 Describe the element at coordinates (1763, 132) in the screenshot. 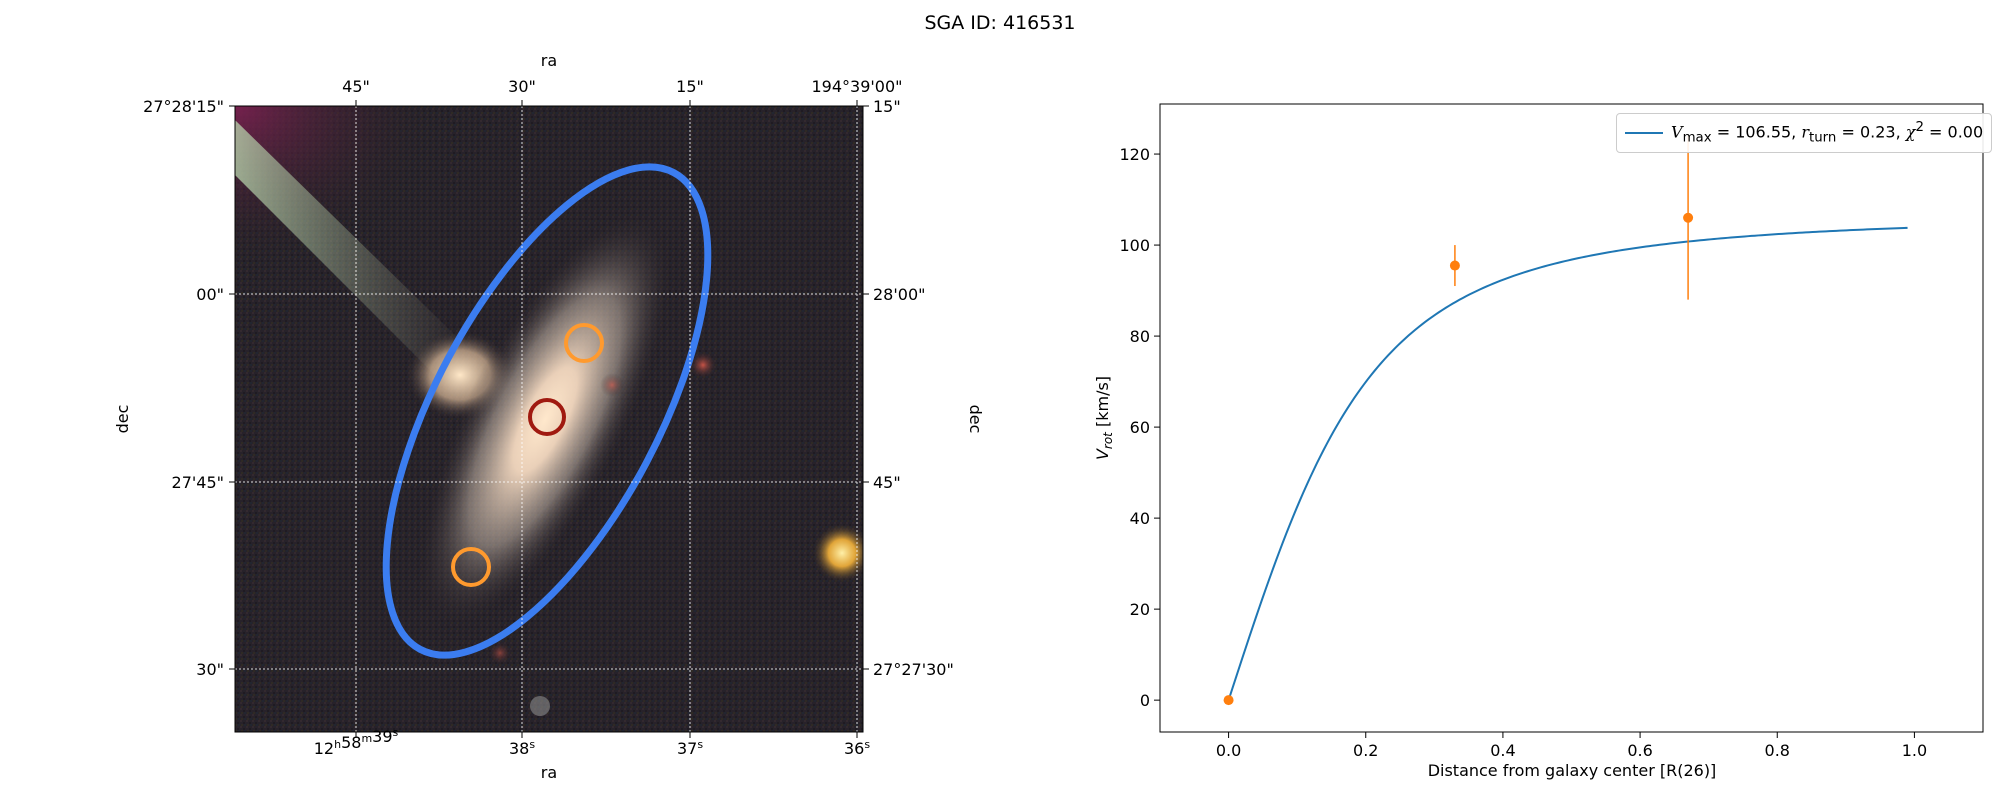

I see `legend-vmax-value: 106.55` at that location.